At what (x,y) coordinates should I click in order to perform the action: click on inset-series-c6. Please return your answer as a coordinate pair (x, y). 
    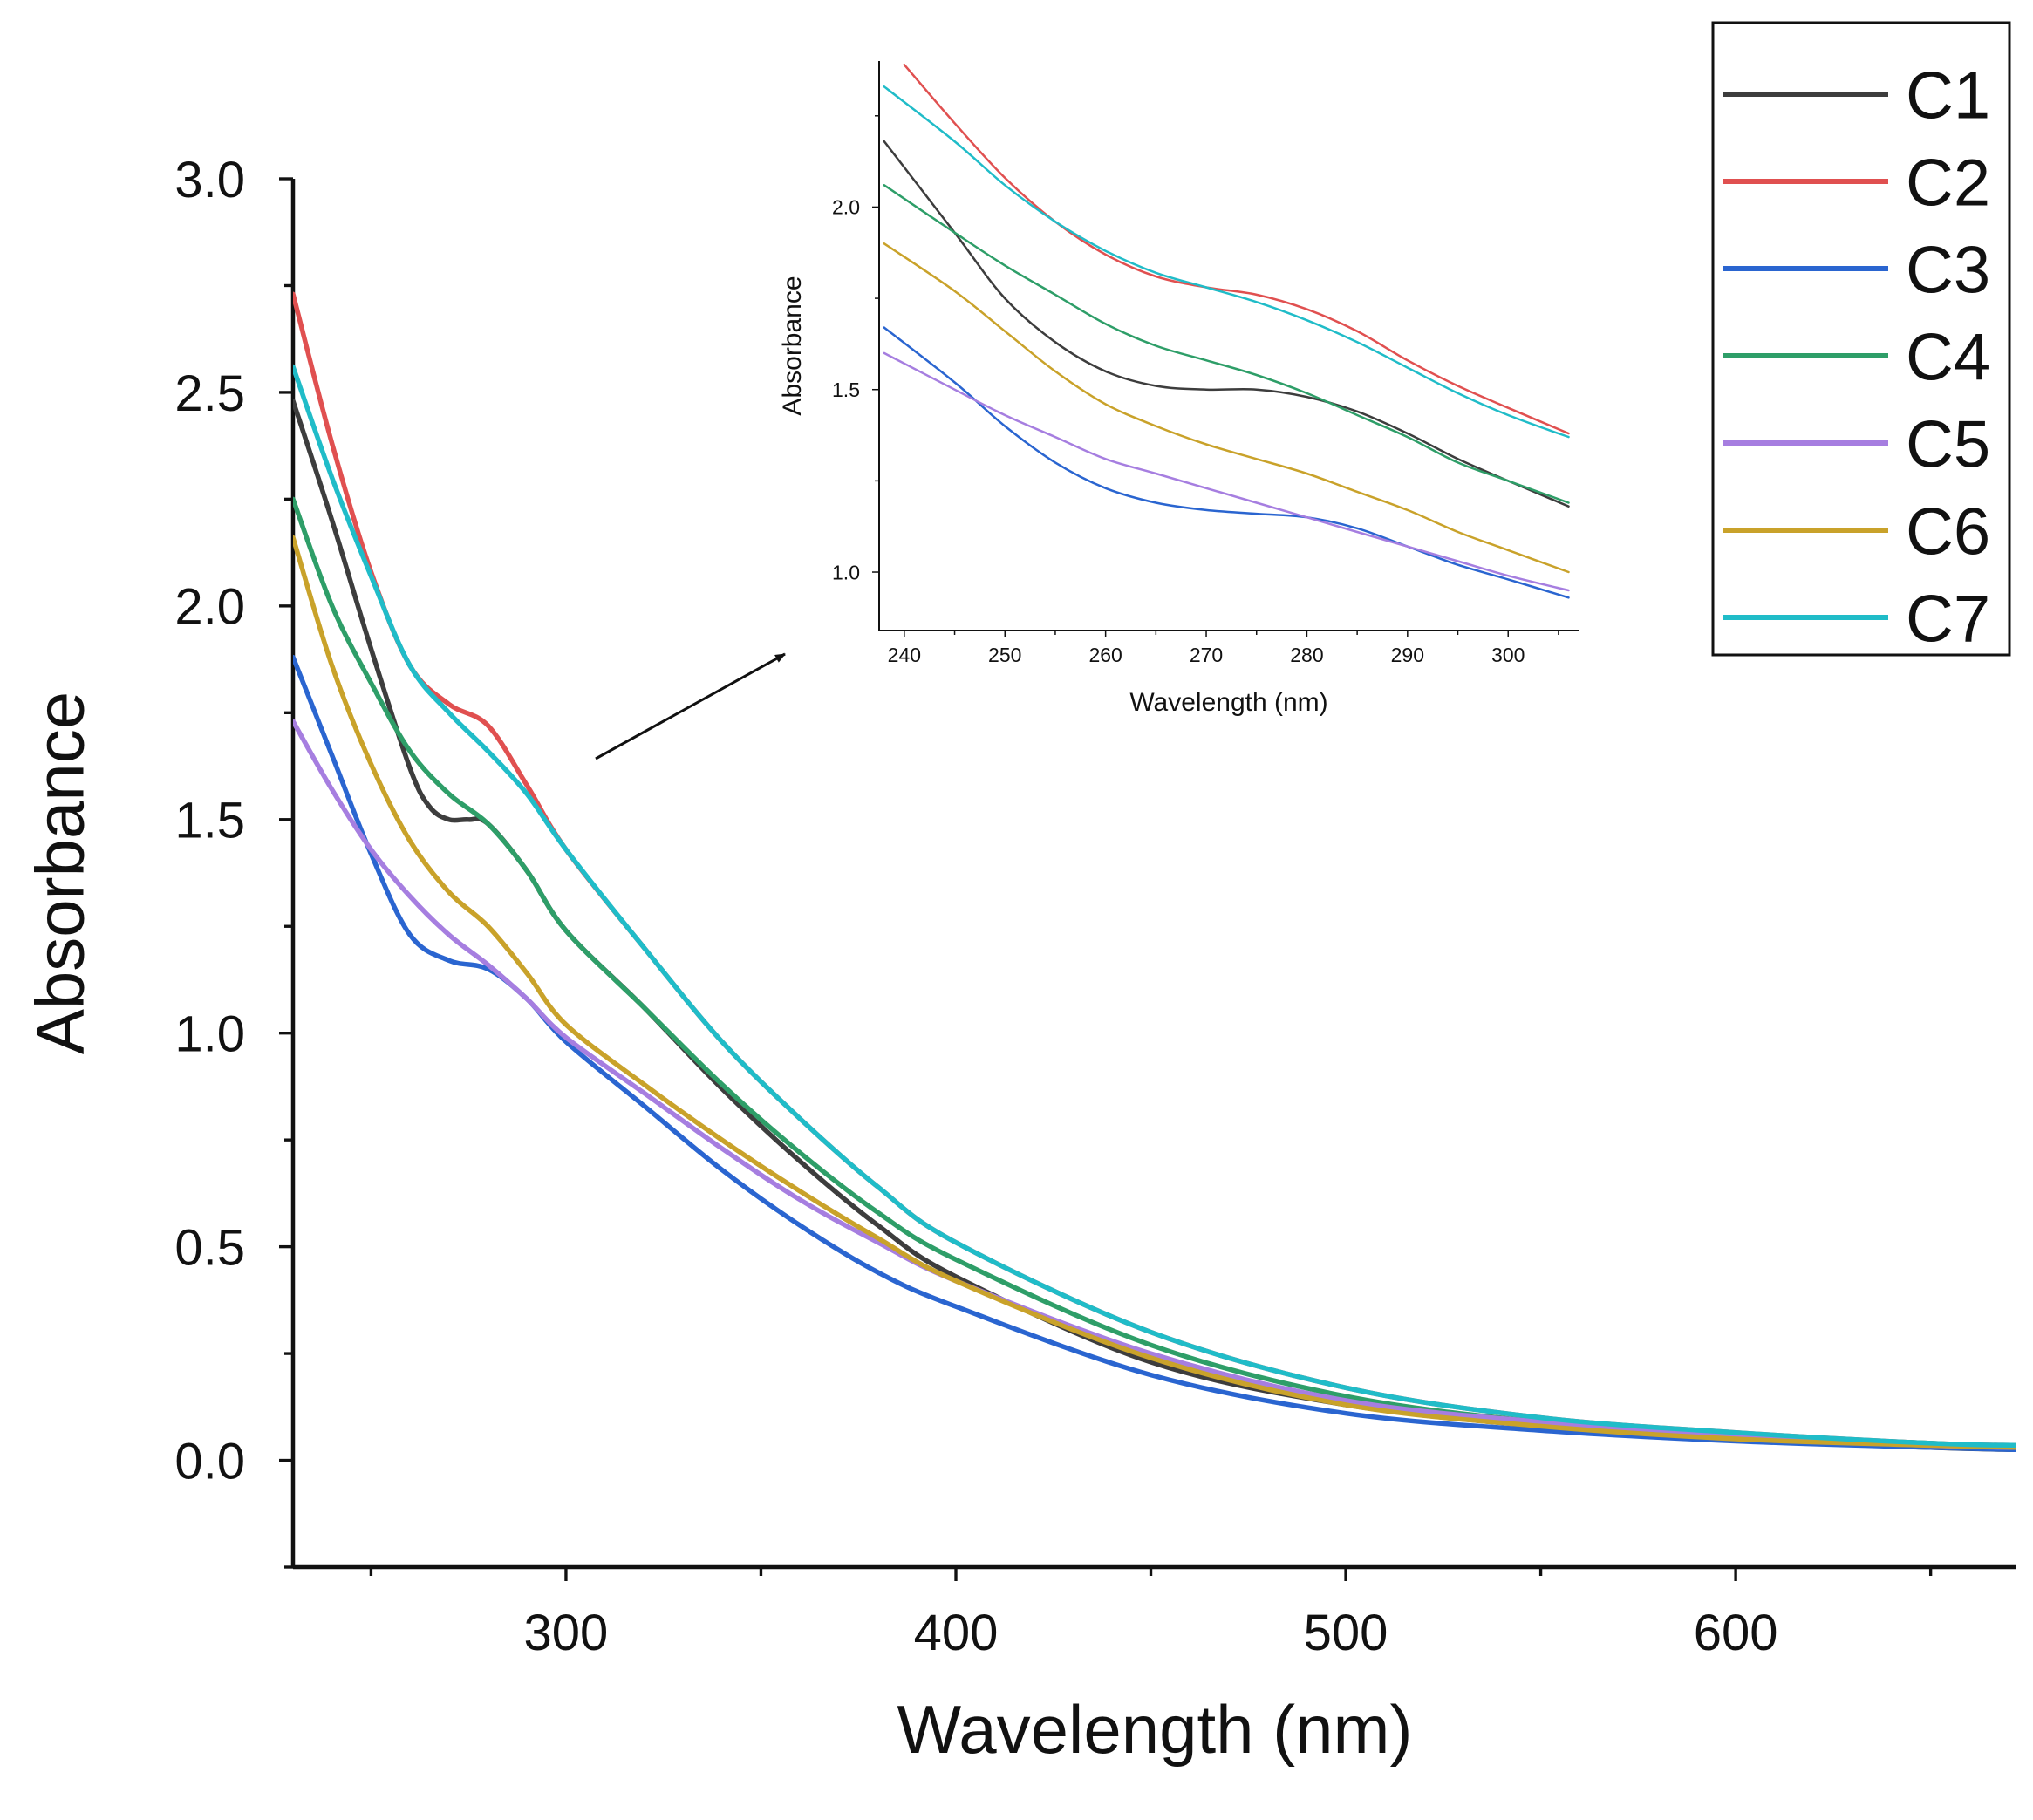
    Looking at the image, I should click on (1226, 408).